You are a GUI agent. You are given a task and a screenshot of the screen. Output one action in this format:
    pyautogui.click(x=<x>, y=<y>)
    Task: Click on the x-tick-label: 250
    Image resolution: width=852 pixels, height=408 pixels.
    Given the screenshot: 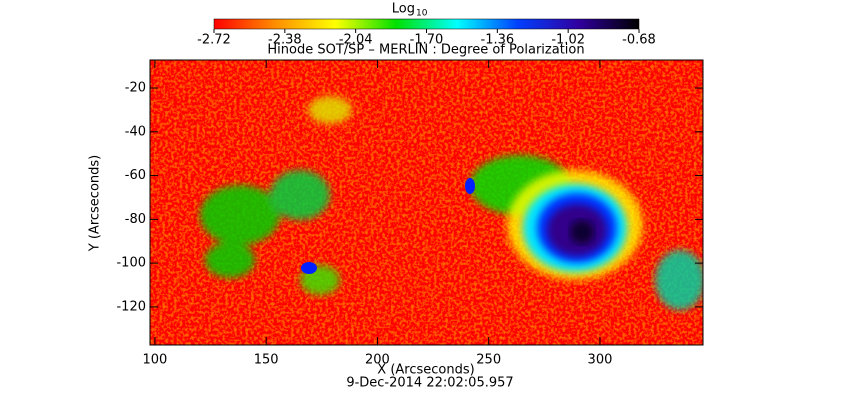 What is the action you would take?
    pyautogui.click(x=488, y=360)
    